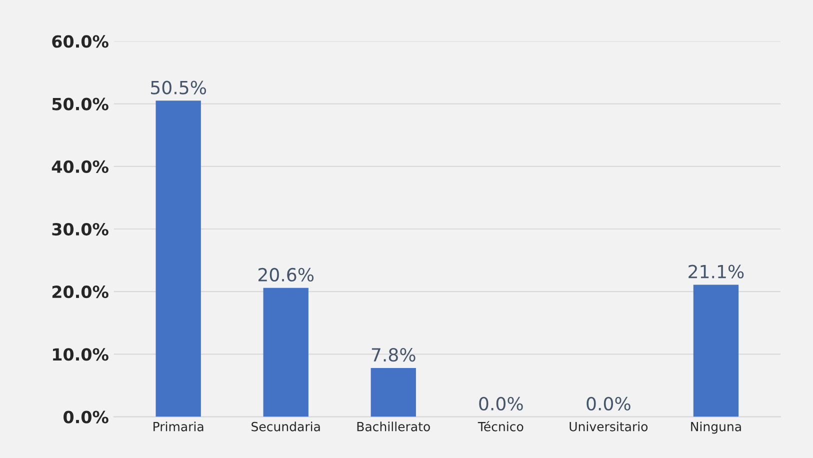 This screenshot has height=458, width=813. What do you see at coordinates (286, 427) in the screenshot?
I see `x-tick-label: Secundaria` at bounding box center [286, 427].